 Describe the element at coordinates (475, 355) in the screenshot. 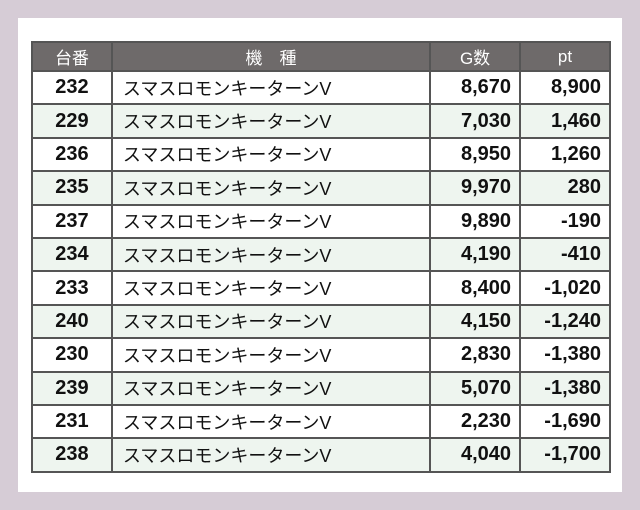

I see `cell-games: 2,830` at that location.